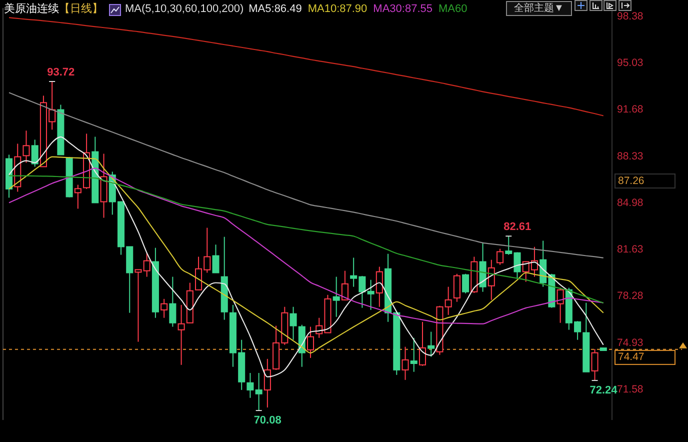 The image size is (688, 442). Describe the element at coordinates (630, 63) in the screenshot. I see `y-tick-label: 95.03` at that location.